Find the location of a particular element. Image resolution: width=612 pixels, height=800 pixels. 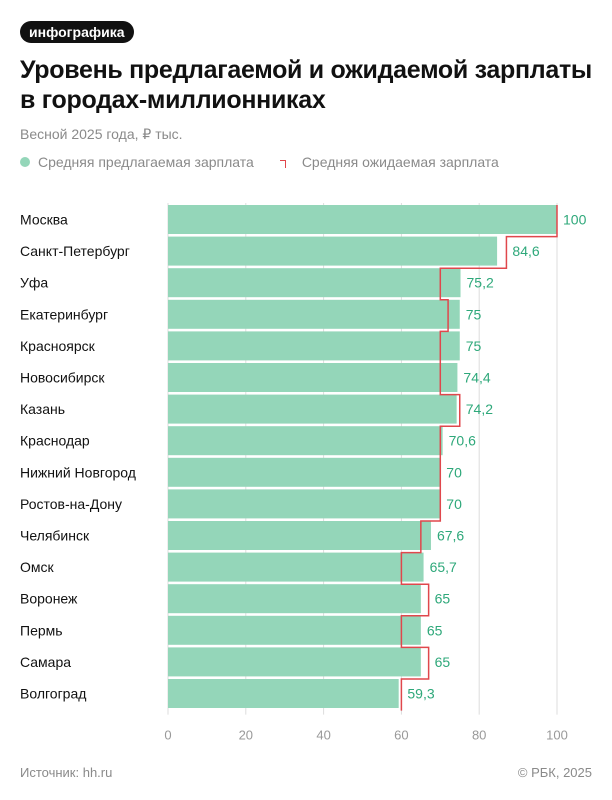

legend-item-expected: Средняя ожидаемая зарплата is located at coordinates (389, 162).